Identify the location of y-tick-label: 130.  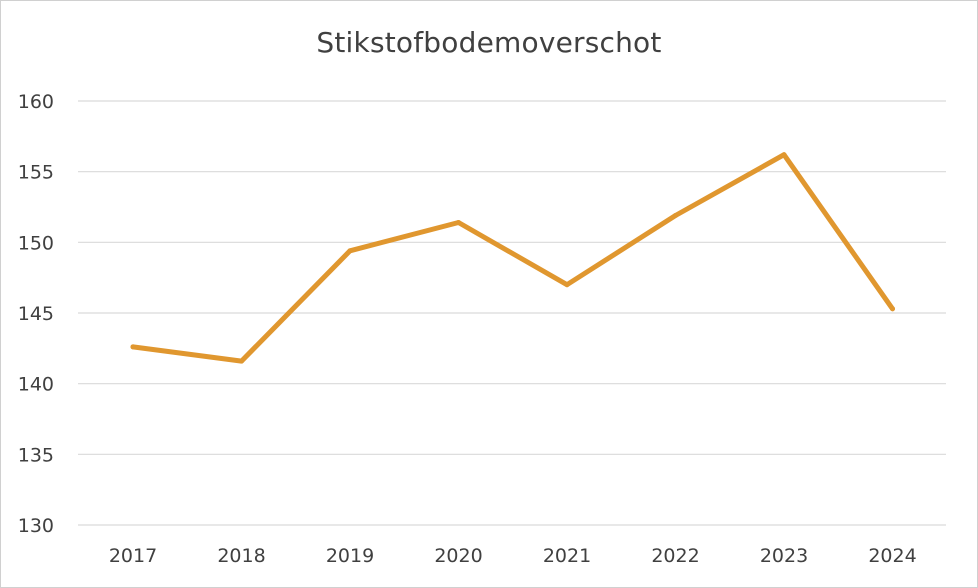
(36, 526).